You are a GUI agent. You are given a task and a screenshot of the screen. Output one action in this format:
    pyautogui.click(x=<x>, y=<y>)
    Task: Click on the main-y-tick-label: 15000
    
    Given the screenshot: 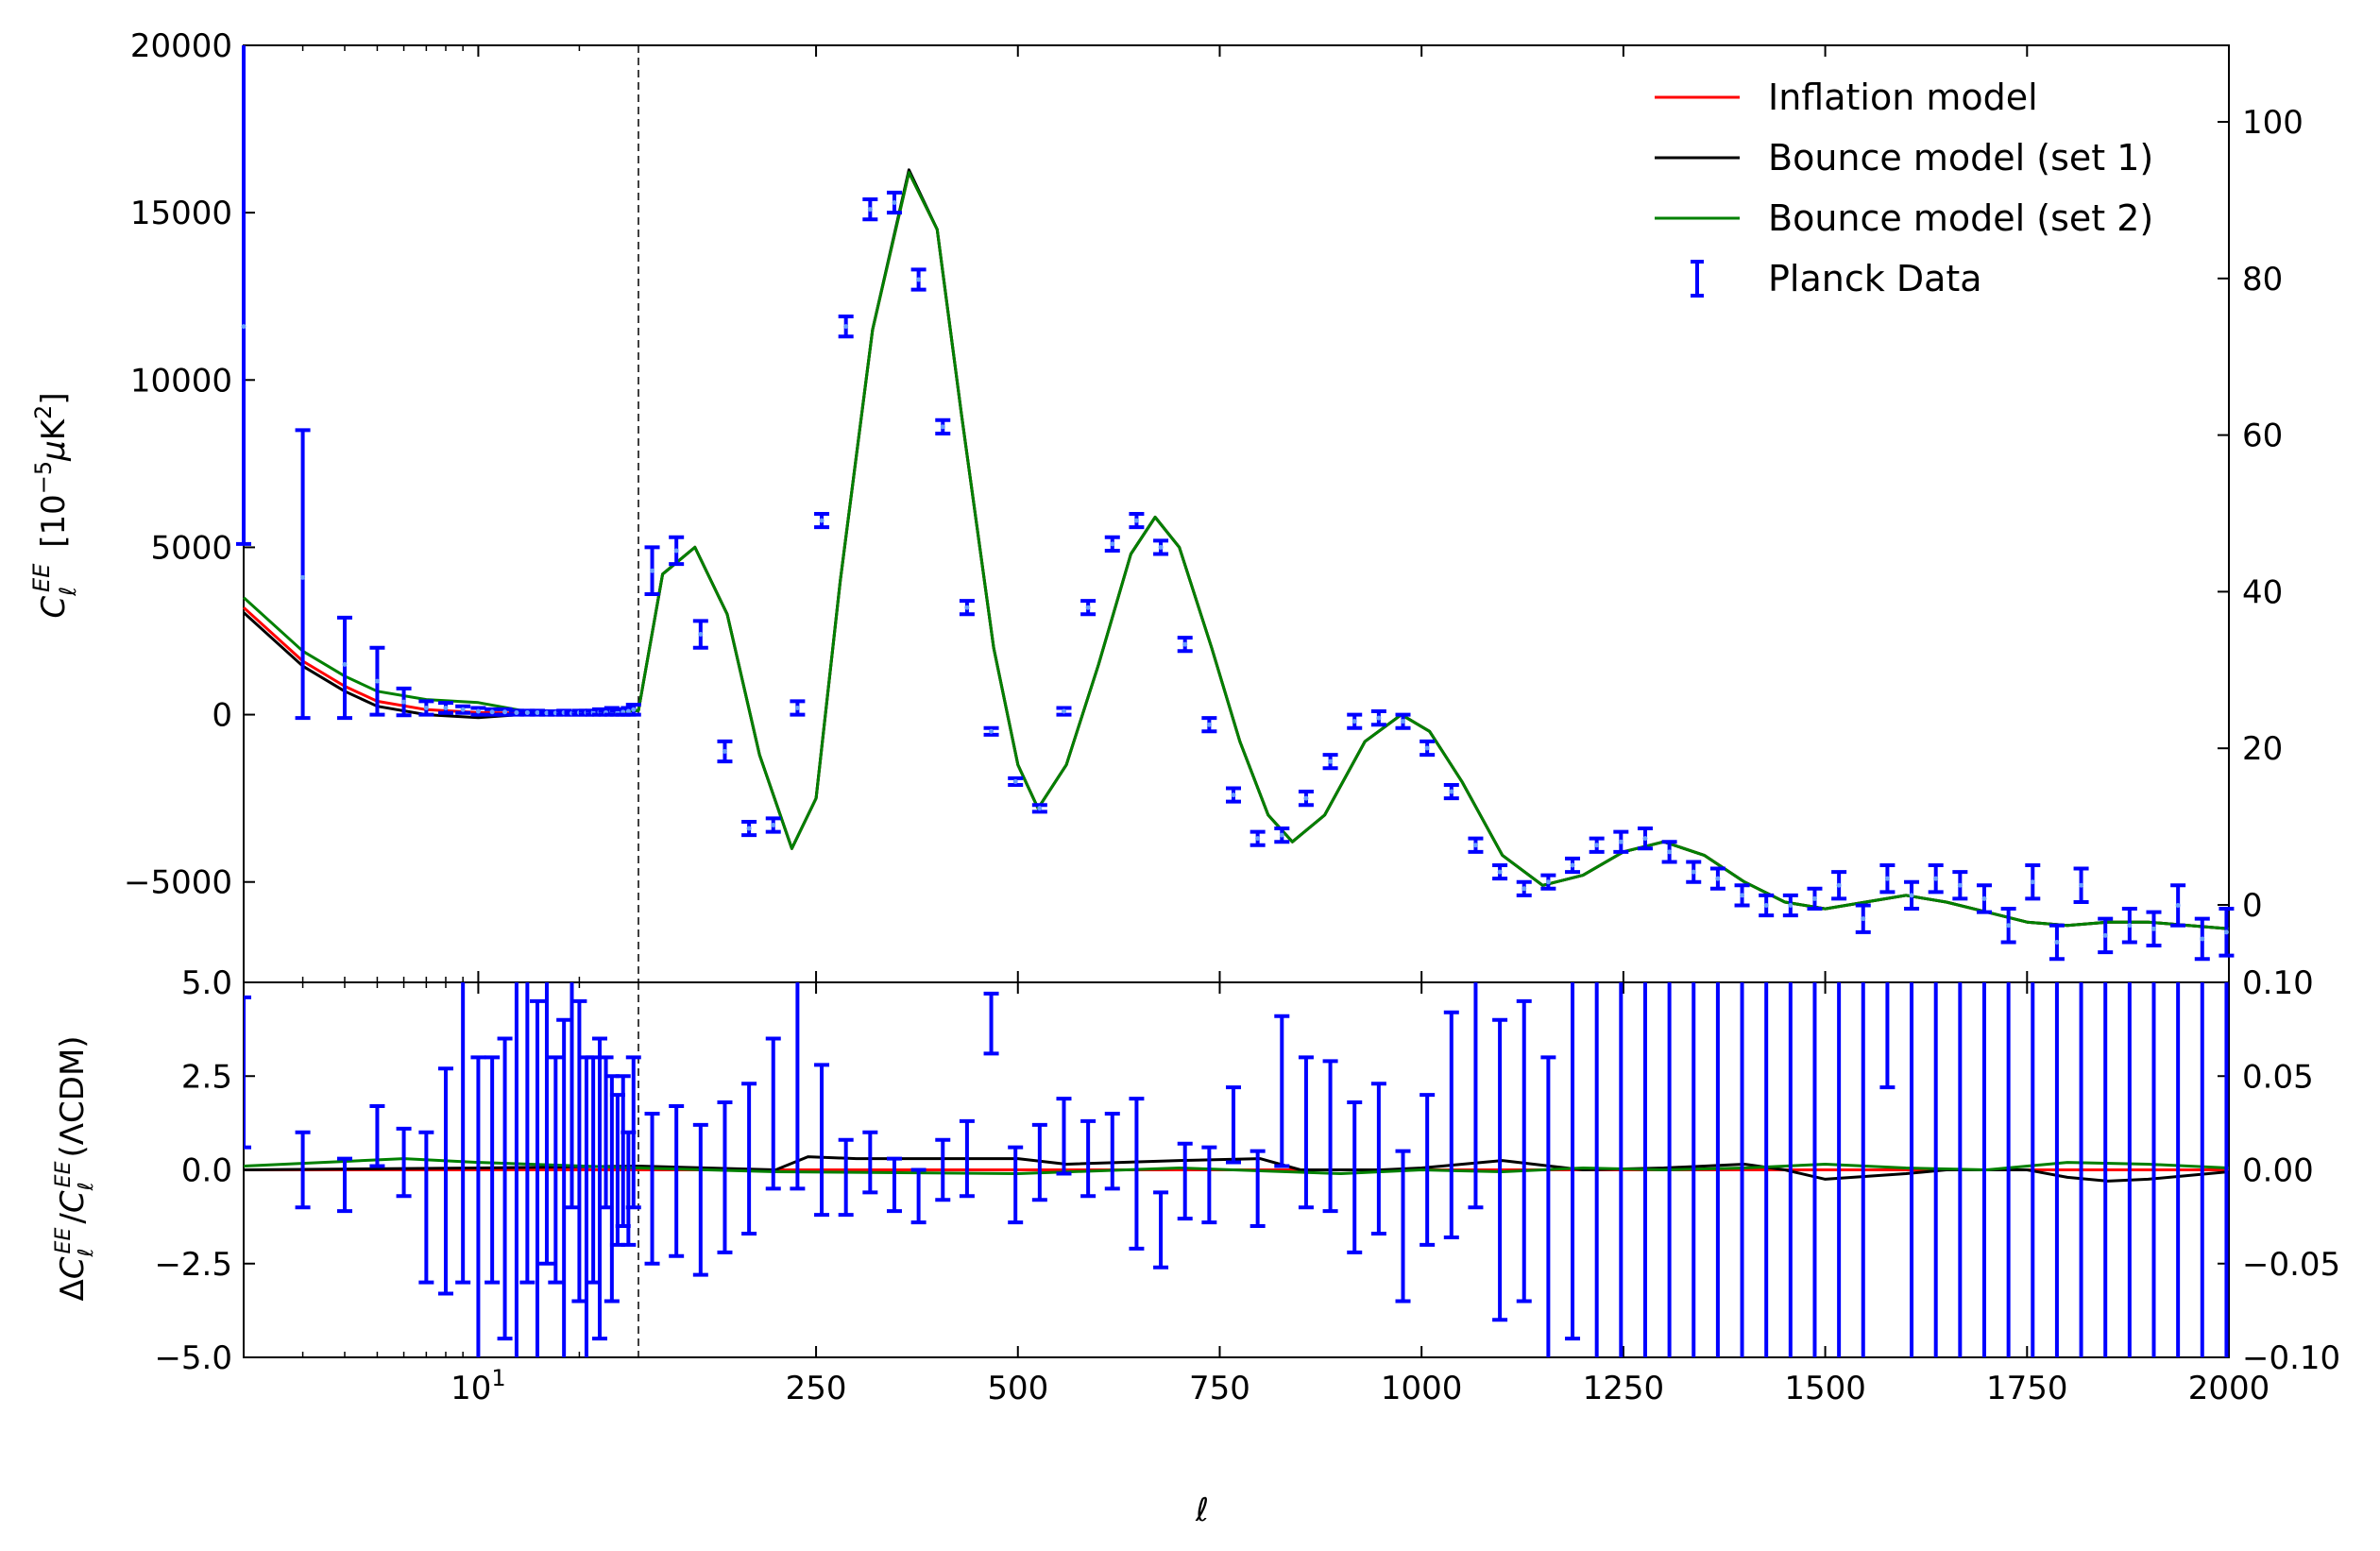 What is the action you would take?
    pyautogui.click(x=181, y=213)
    